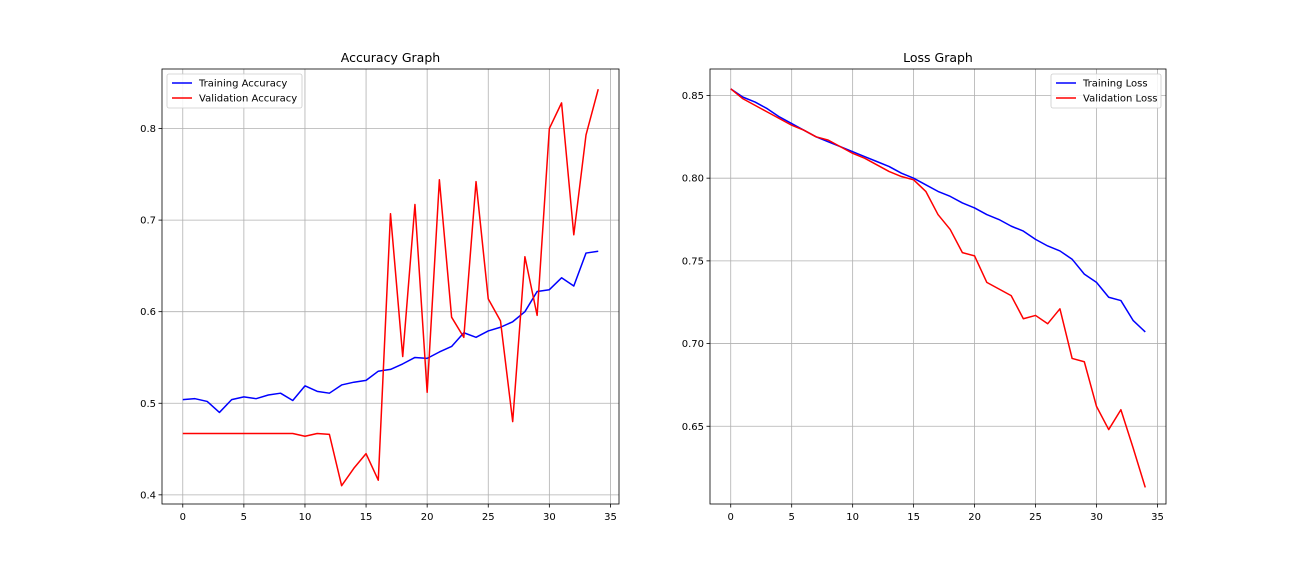  What do you see at coordinates (938, 57) in the screenshot?
I see `chart-title: Loss Graph` at bounding box center [938, 57].